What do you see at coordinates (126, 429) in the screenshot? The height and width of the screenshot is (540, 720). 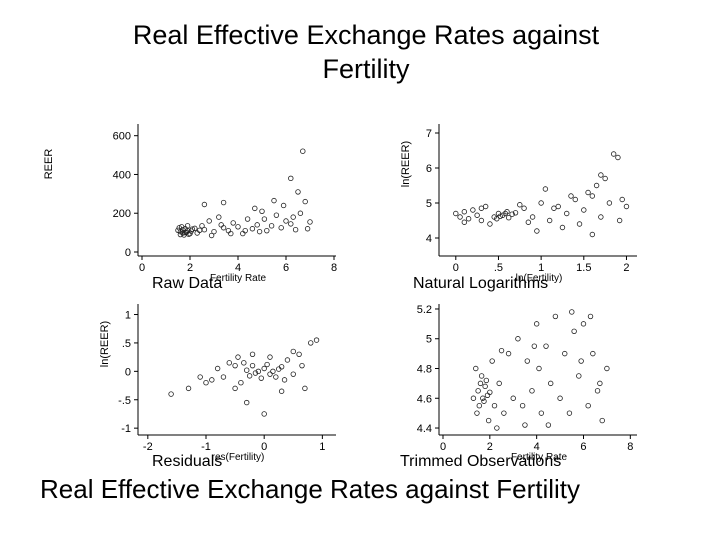 I see `y-tick-label: -1` at bounding box center [126, 429].